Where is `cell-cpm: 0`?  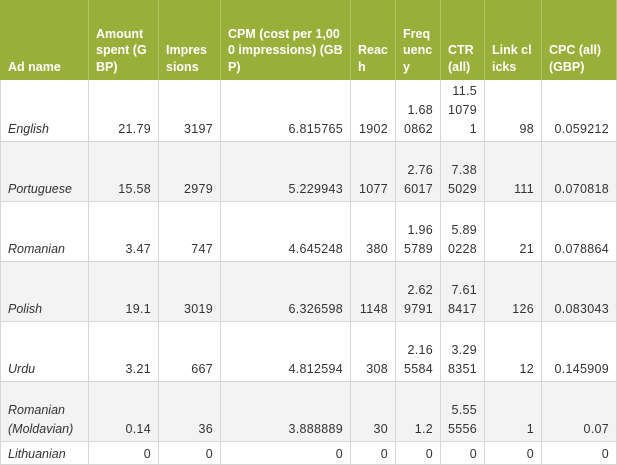
cell-cpm: 0 is located at coordinates (285, 453).